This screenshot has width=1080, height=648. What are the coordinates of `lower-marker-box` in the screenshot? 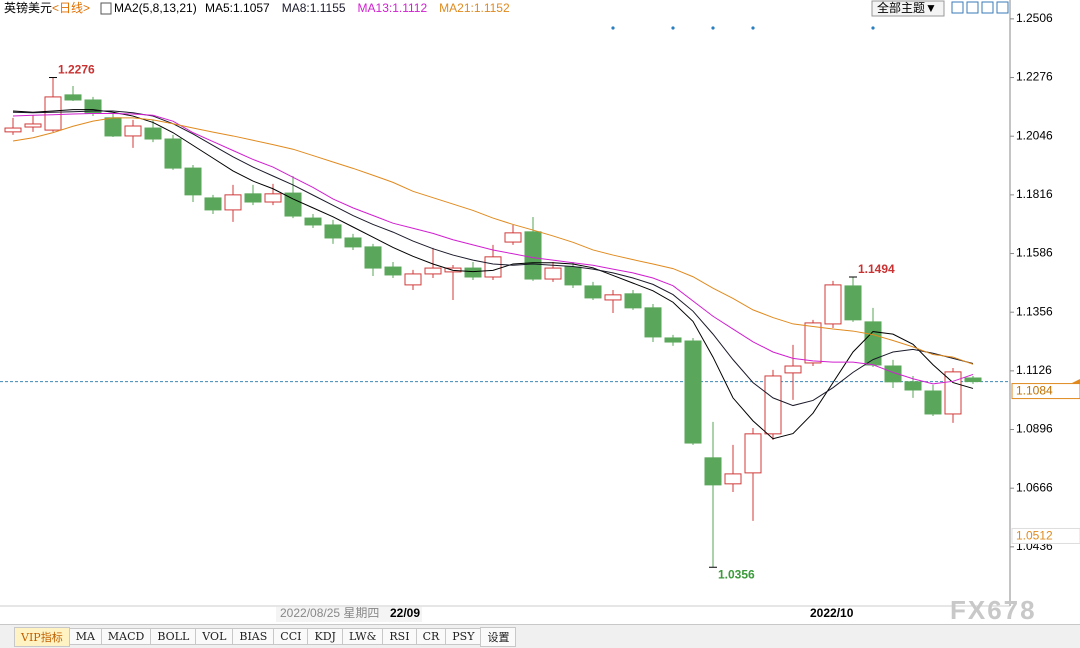 It's located at (1045, 535).